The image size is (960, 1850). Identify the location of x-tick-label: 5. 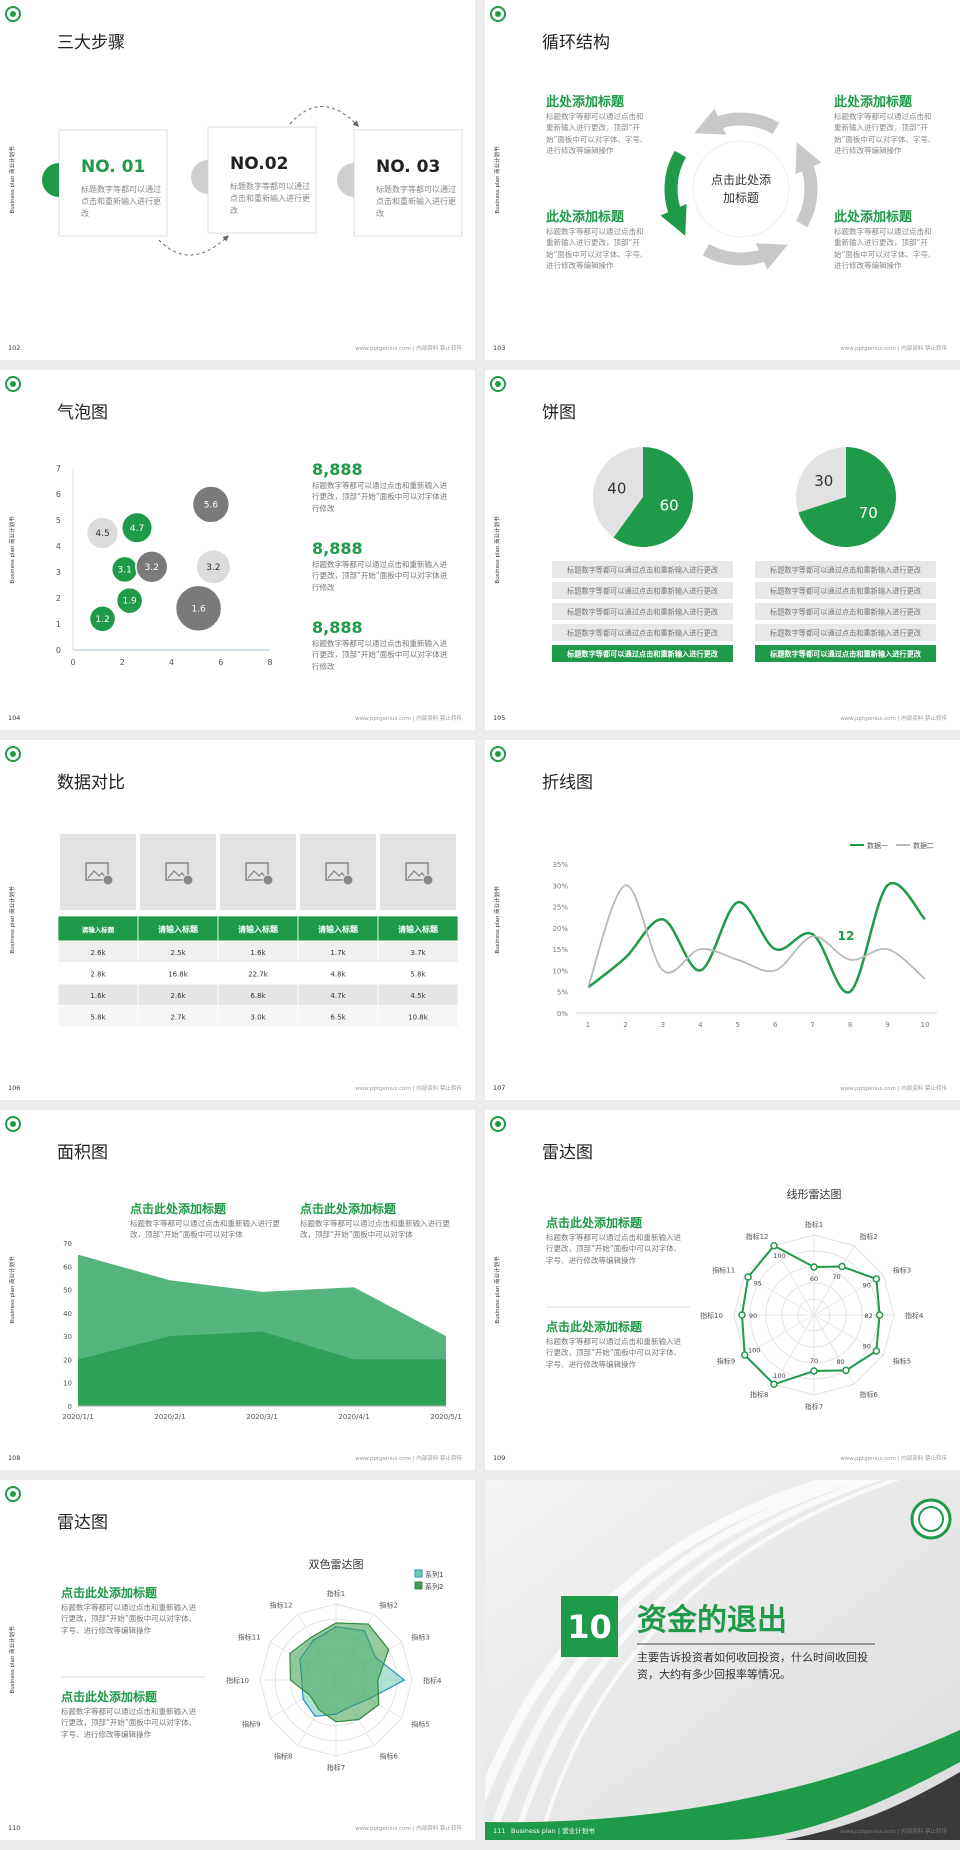
(738, 1025).